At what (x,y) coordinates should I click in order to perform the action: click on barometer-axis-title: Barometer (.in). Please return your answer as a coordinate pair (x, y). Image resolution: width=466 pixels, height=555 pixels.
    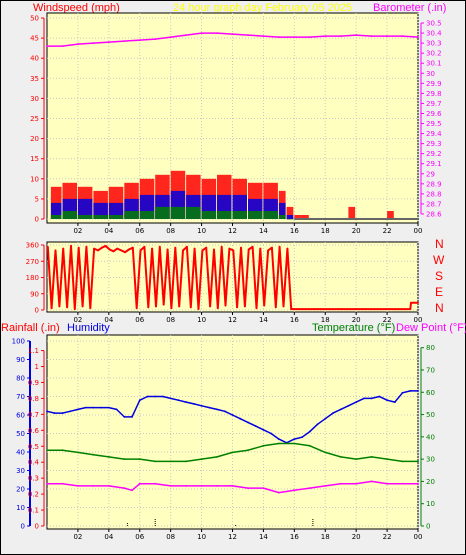
    Looking at the image, I should click on (409, 8).